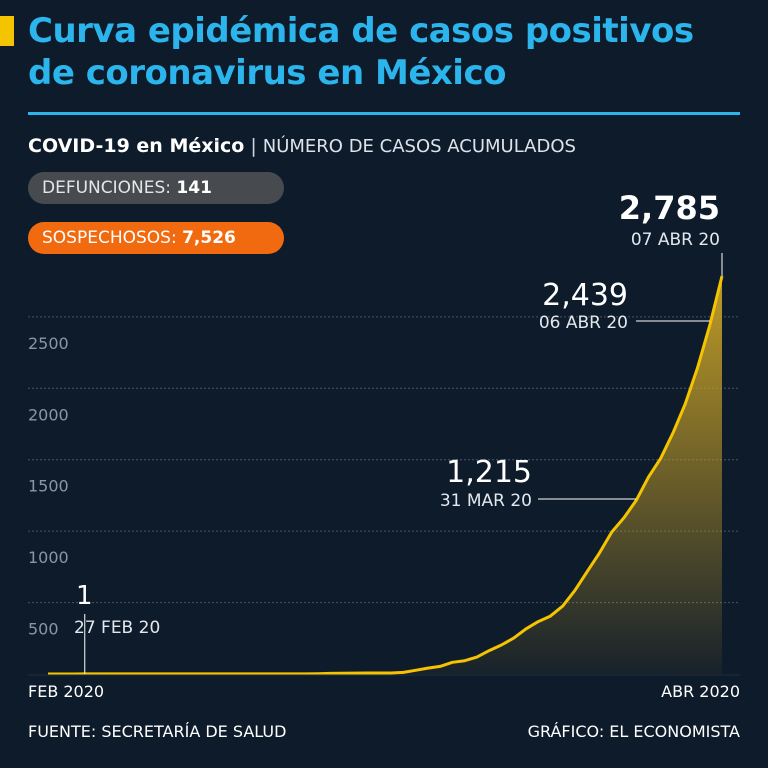 The width and height of the screenshot is (768, 768). What do you see at coordinates (675, 240) in the screenshot?
I see `annotation-date-apr07: 07 ABR 20` at bounding box center [675, 240].